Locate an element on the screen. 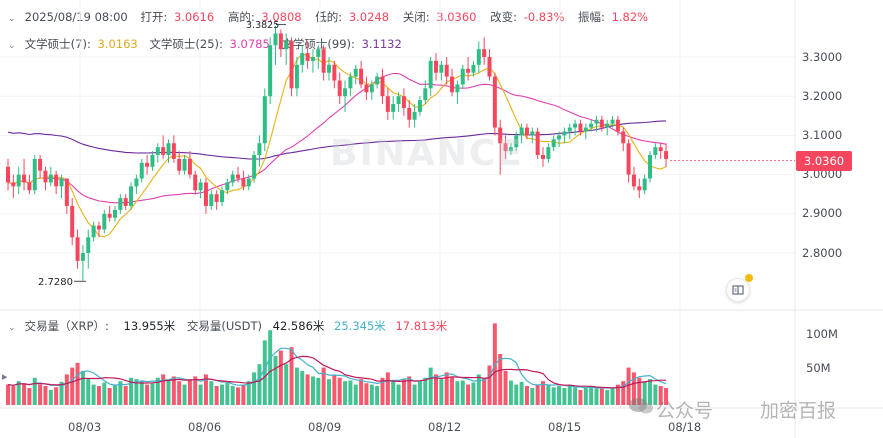  date-tick: 08/03 is located at coordinates (85, 427).